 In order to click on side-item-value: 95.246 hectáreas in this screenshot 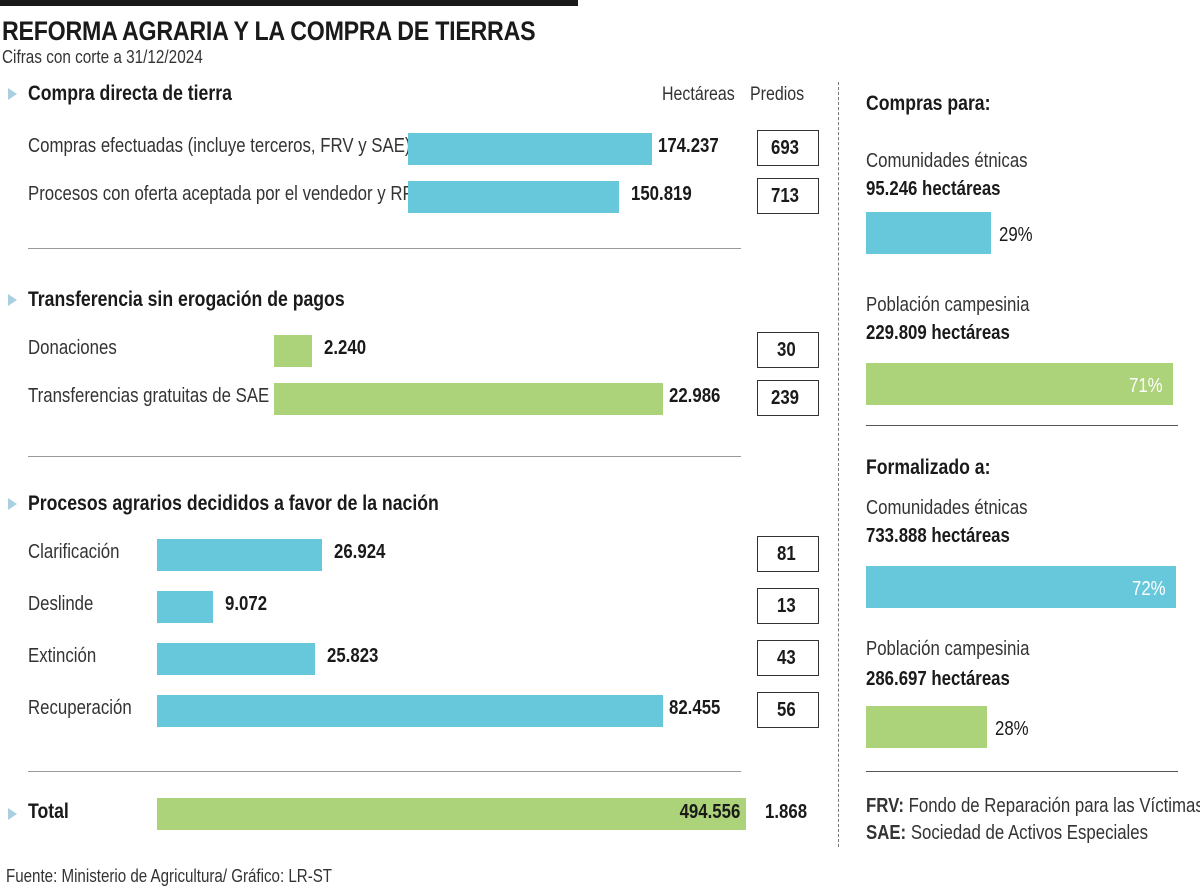, I will do `click(933, 189)`.